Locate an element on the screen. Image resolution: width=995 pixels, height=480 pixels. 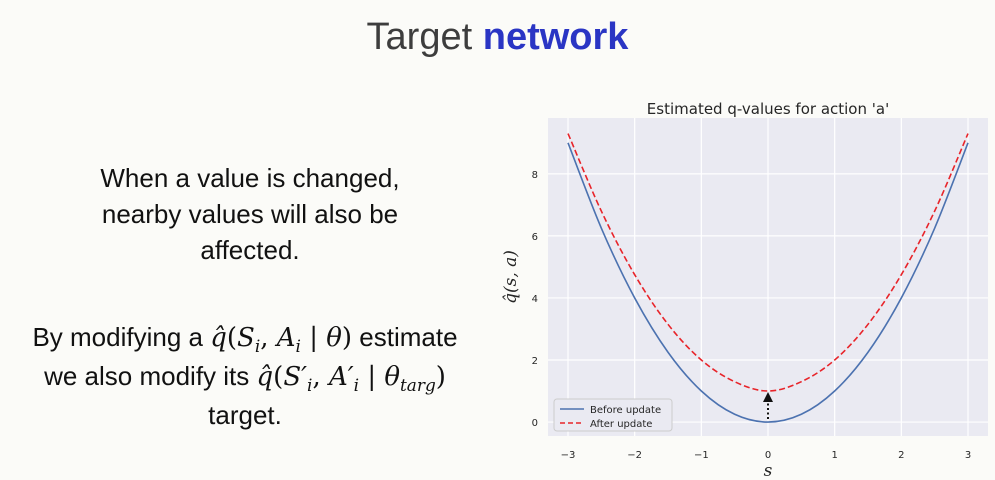
title-main: Target is located at coordinates (419, 37).